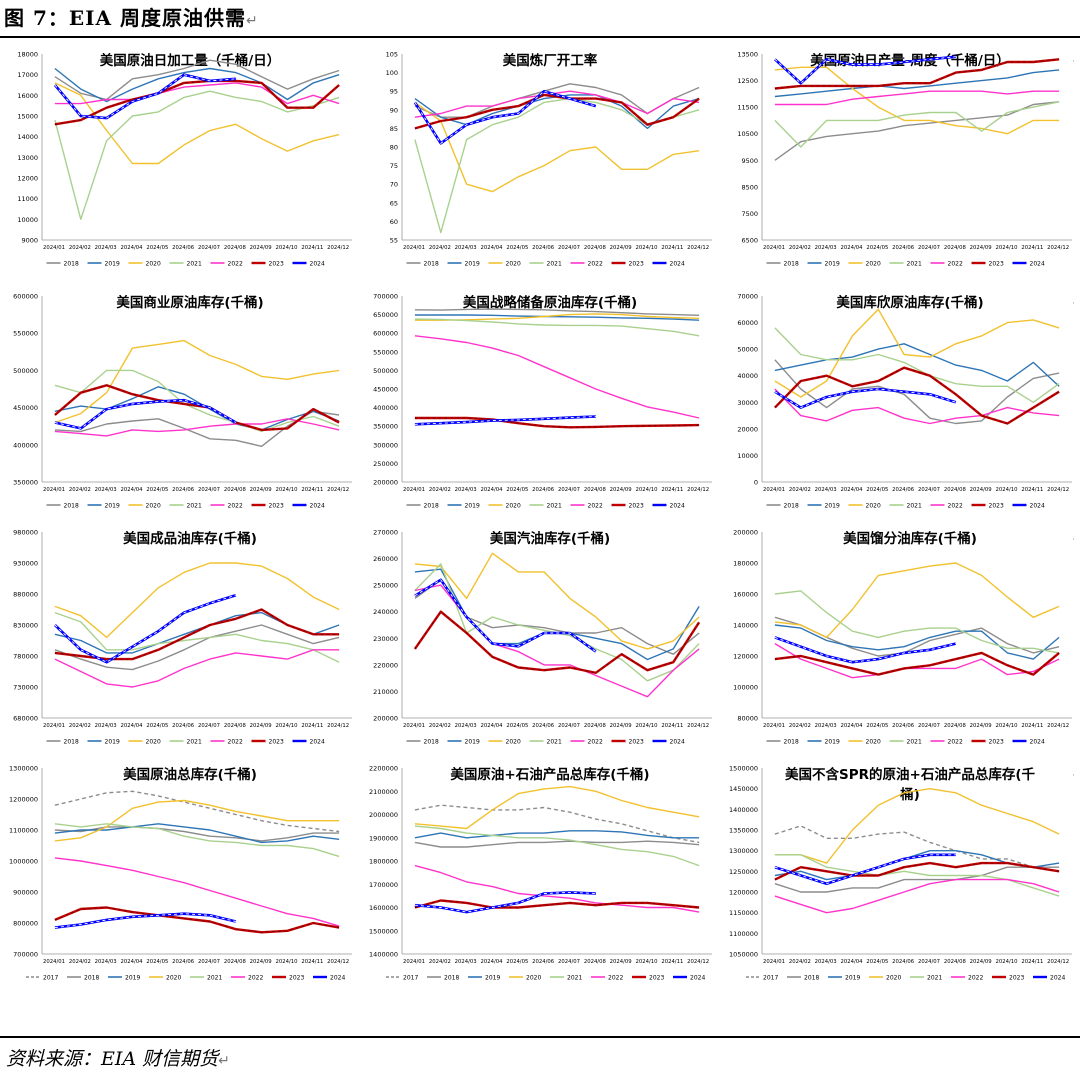 This screenshot has width=1080, height=1073. Describe the element at coordinates (743, 893) in the screenshot. I see `y-tick-label: 1200000` at that location.